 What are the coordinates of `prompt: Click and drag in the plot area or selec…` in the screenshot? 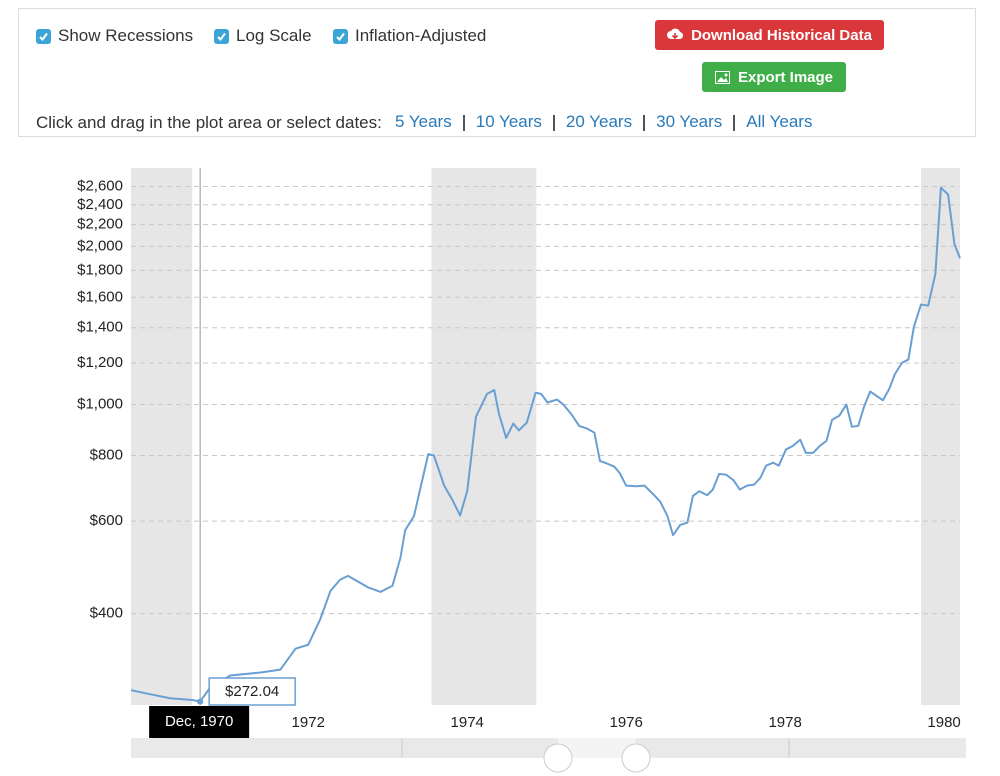 It's located at (209, 122).